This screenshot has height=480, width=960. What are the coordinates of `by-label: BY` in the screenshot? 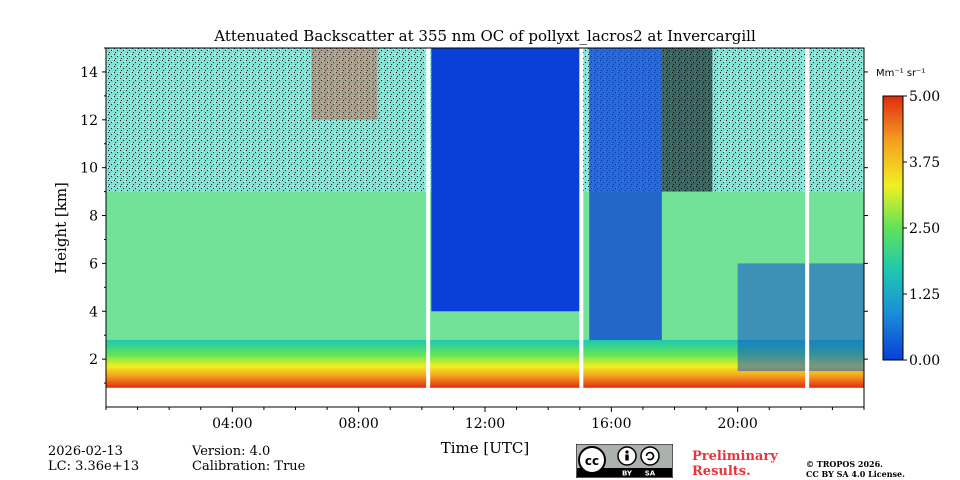 It's located at (627, 474).